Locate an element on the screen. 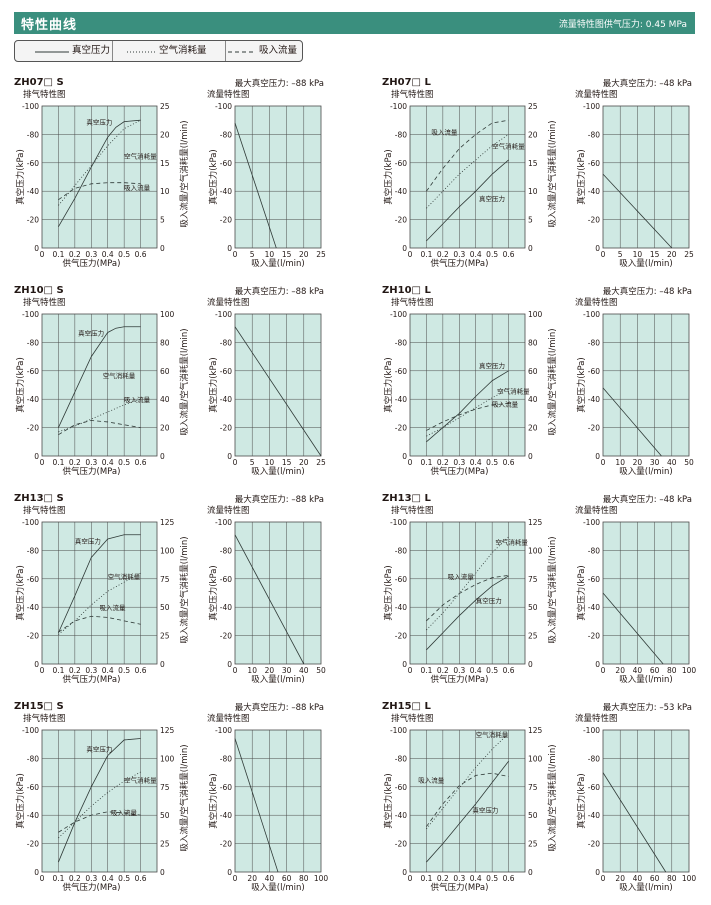  exhaust-chart-title: 排气特性图 is located at coordinates (44, 510).